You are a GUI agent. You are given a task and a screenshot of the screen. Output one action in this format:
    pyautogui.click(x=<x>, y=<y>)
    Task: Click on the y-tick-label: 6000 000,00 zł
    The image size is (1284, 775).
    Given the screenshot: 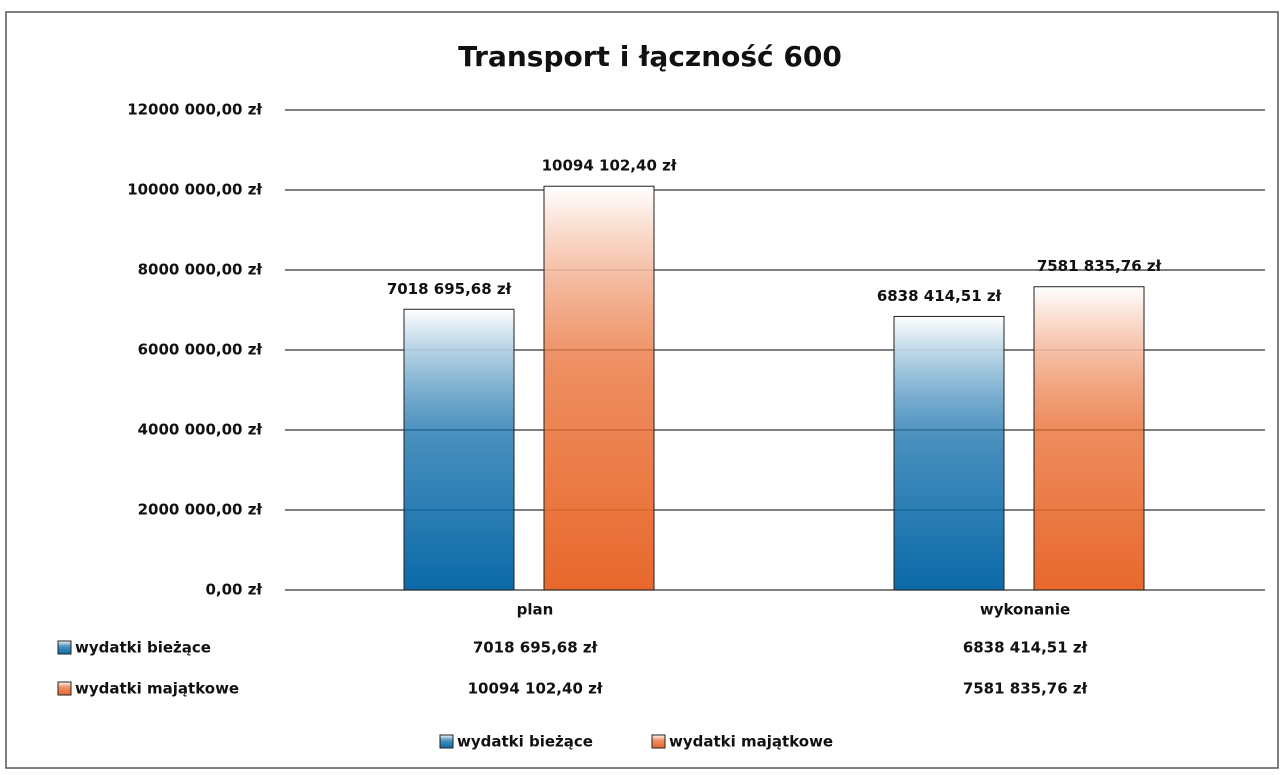 What is the action you would take?
    pyautogui.click(x=200, y=350)
    